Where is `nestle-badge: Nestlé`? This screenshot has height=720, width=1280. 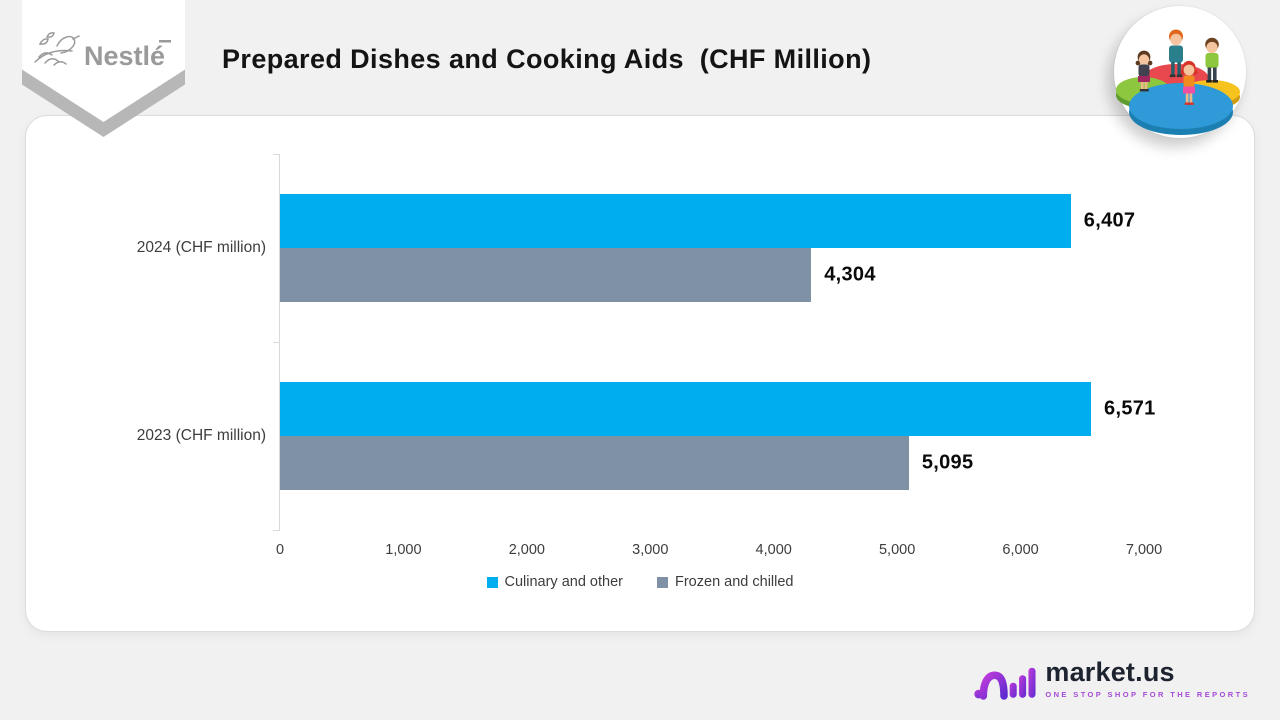 nestle-badge: Nestlé is located at coordinates (103, 75).